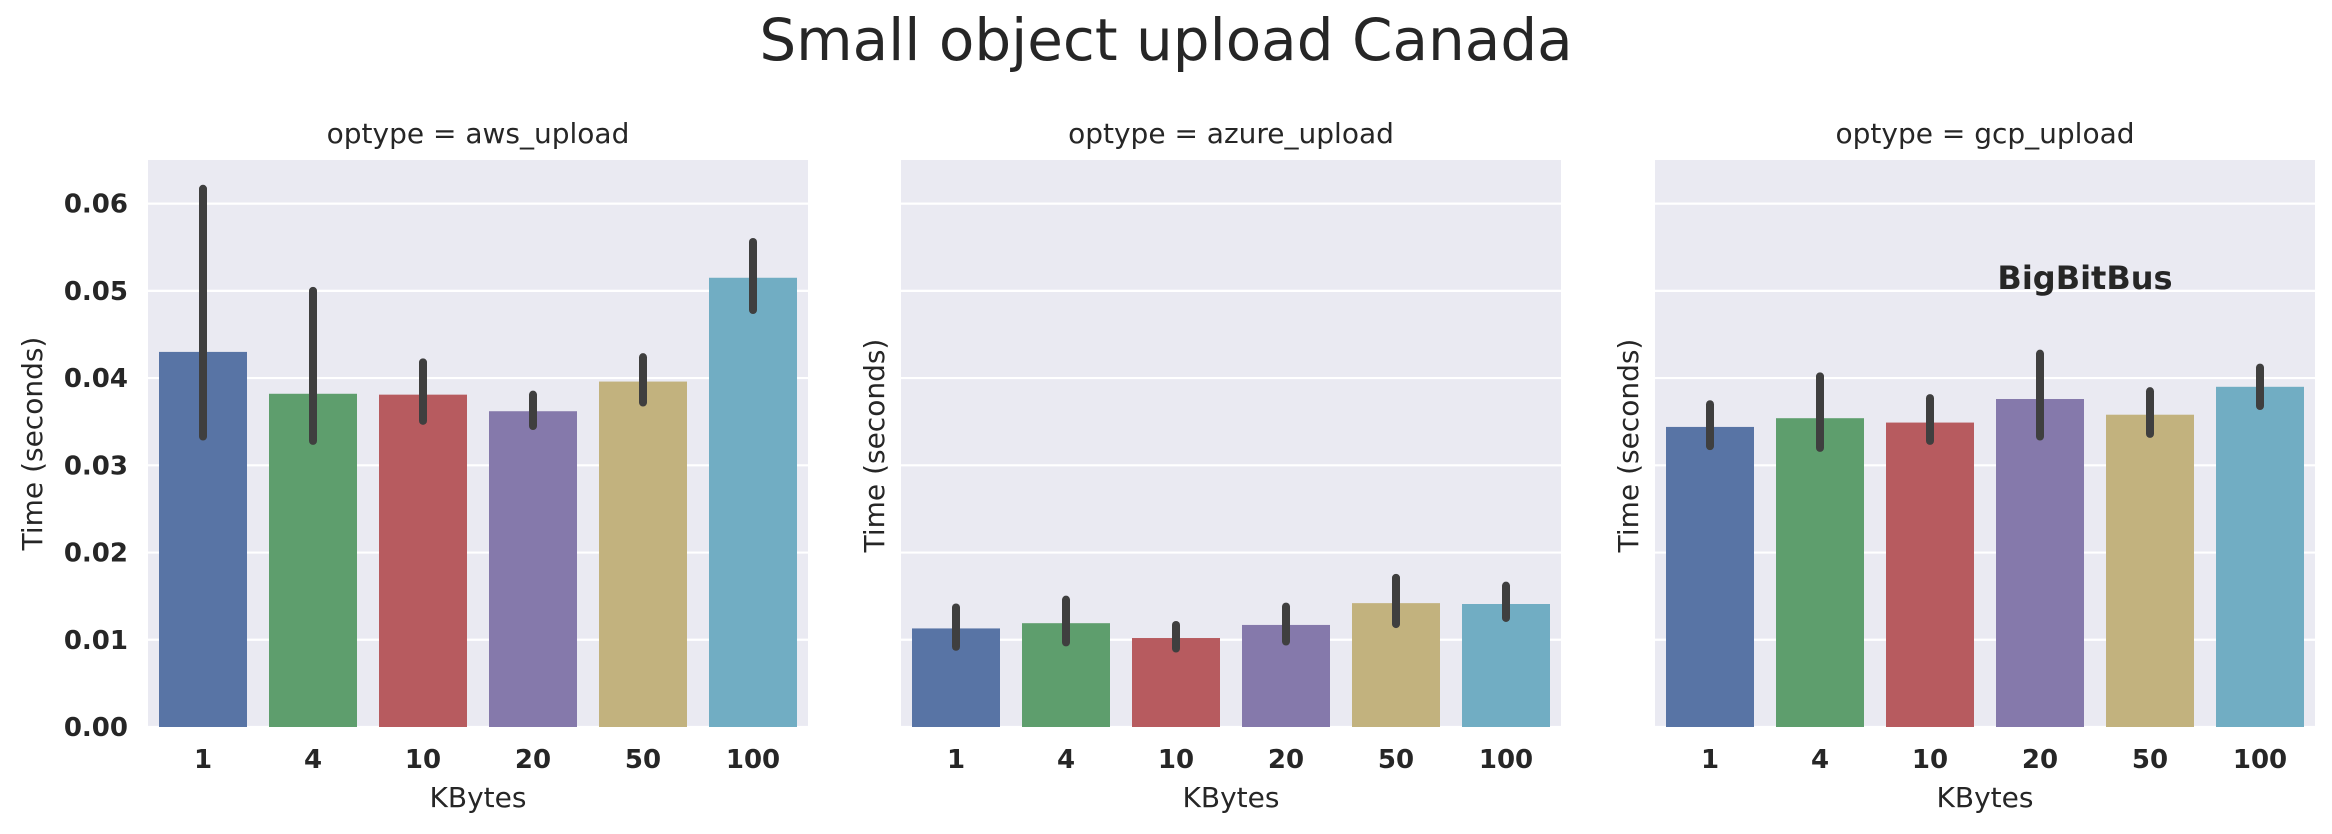 This screenshot has height=834, width=2332. Describe the element at coordinates (1984, 133) in the screenshot. I see `panel-title: optype = gcp_upload` at that location.